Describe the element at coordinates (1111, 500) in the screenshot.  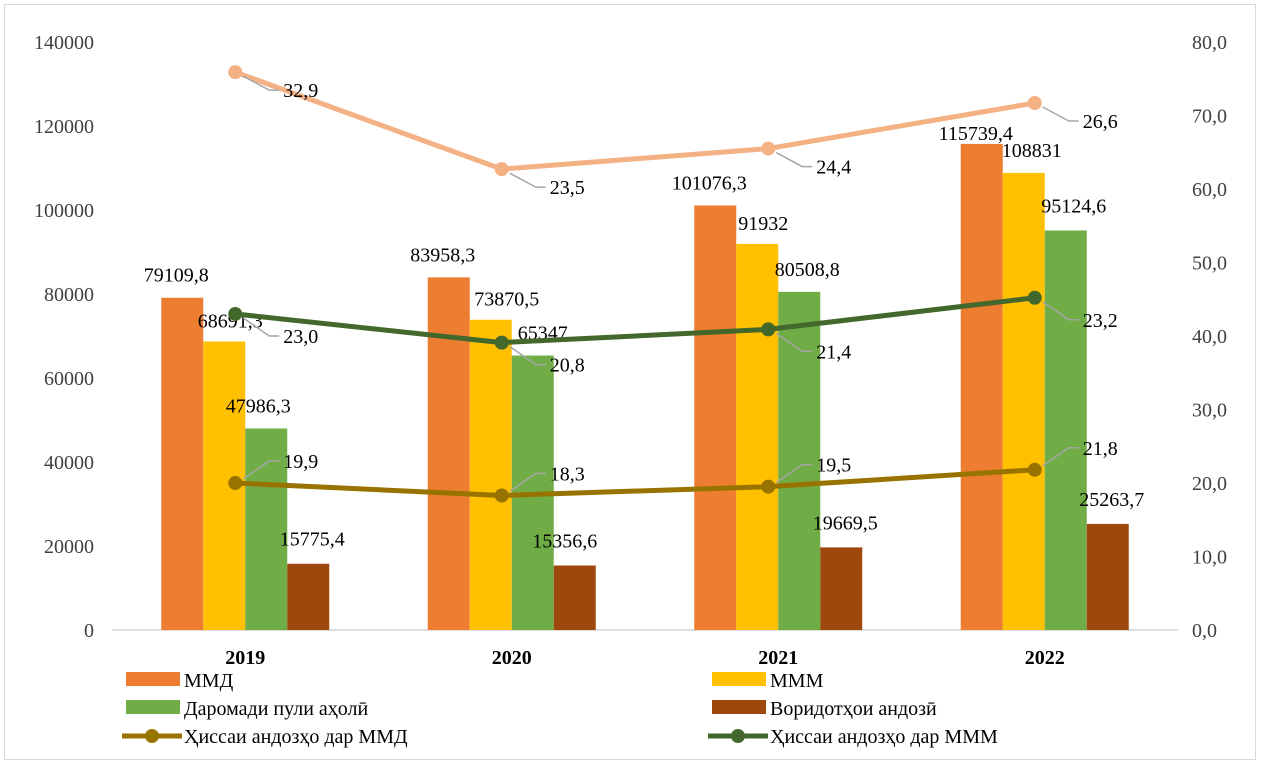
I see `bar-data-label: 25263,7` at that location.